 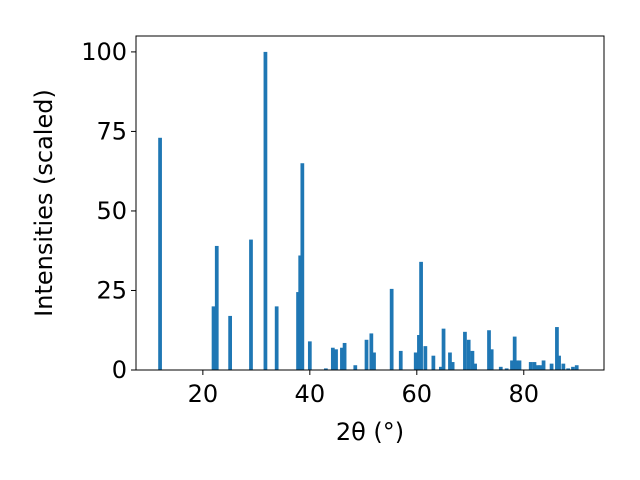 What do you see at coordinates (111, 290) in the screenshot?
I see `y-tick-label: 25` at bounding box center [111, 290].